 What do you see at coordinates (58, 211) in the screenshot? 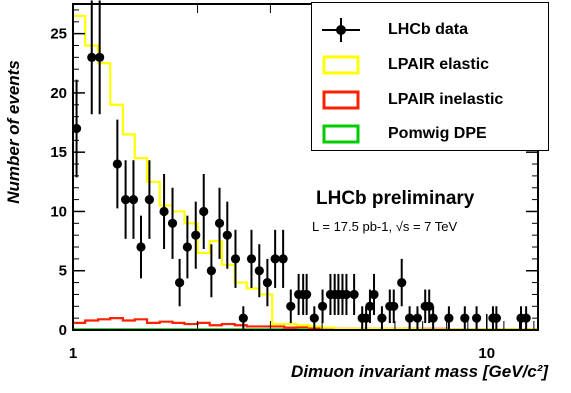
I see `y-tick-label: 10` at bounding box center [58, 211].